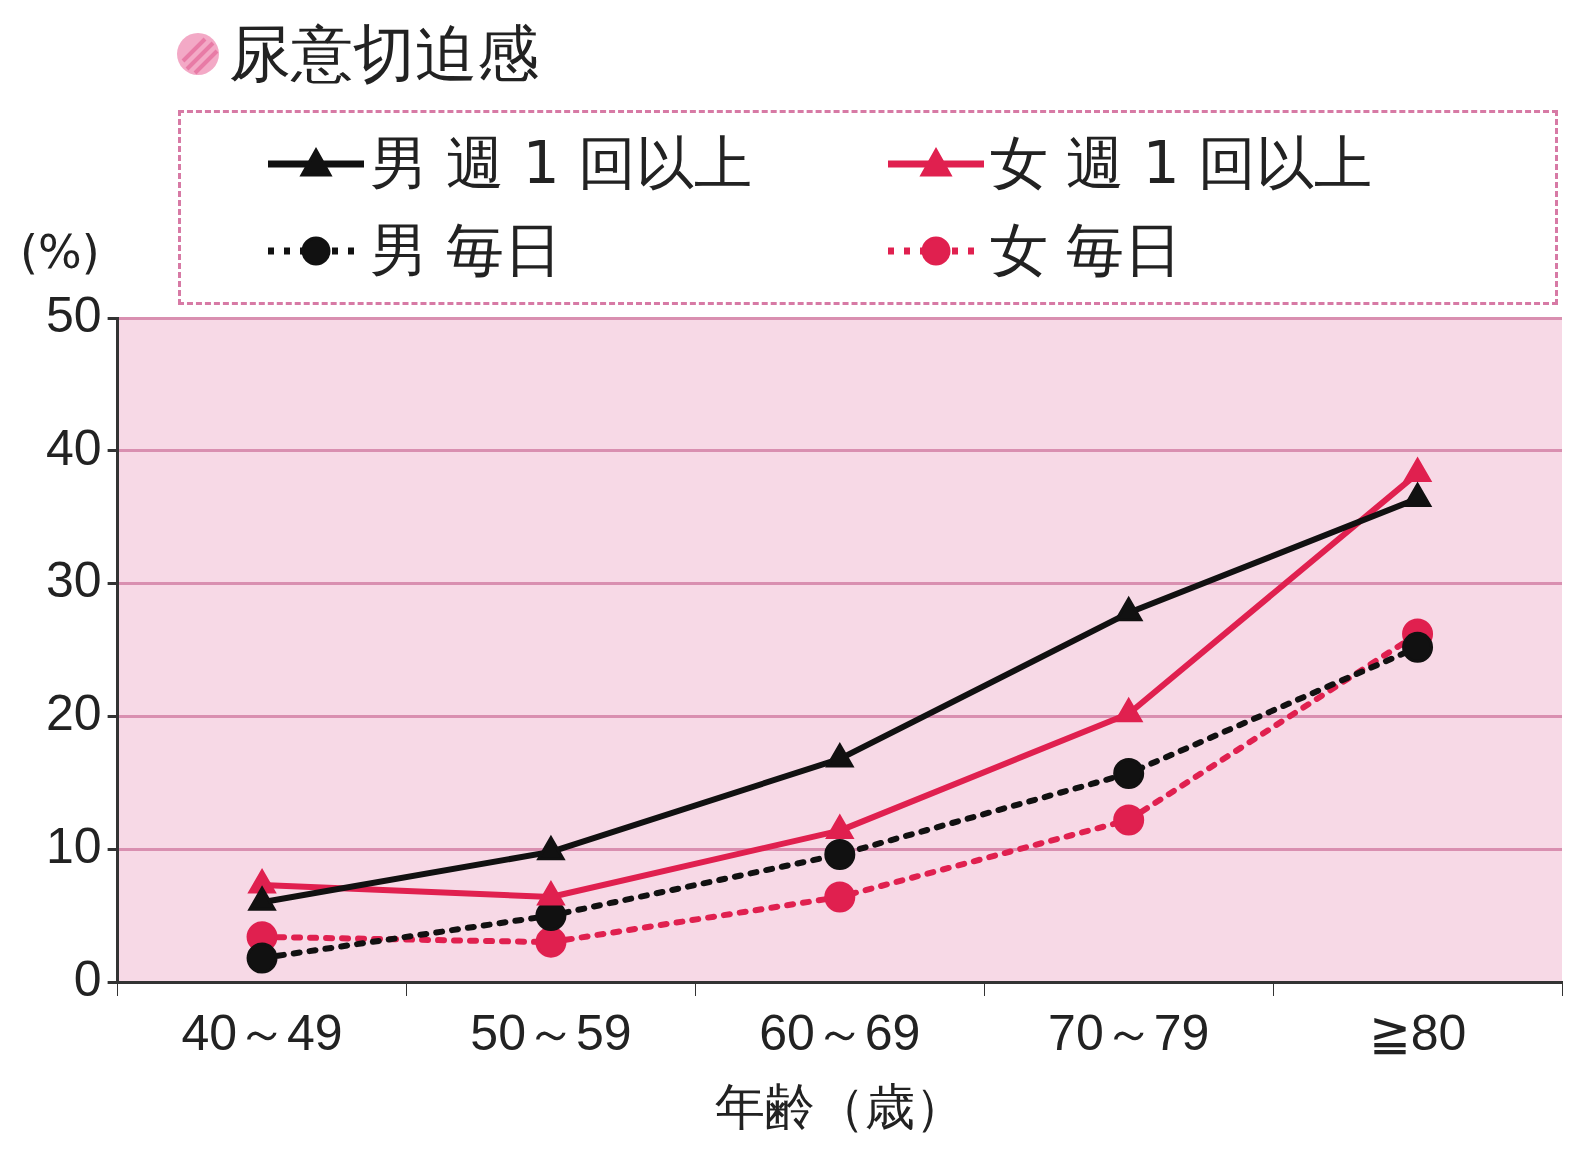  Describe the element at coordinates (839, 1106) in the screenshot. I see `x-axis-title: 年齢（歳）` at that location.